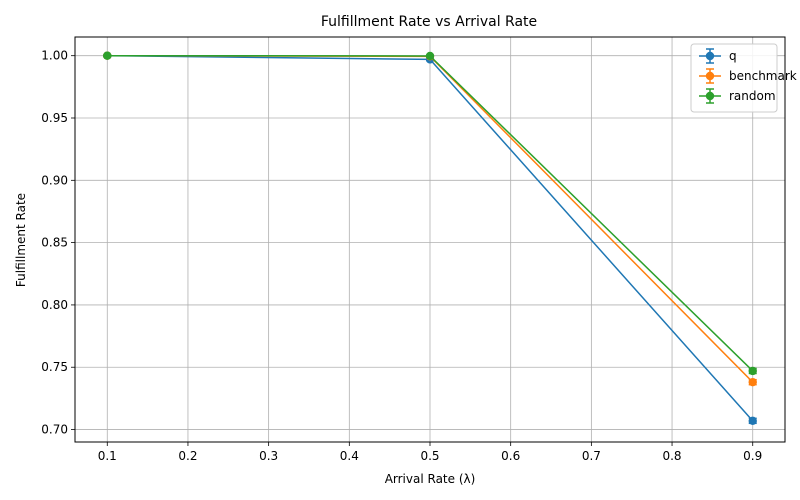 The height and width of the screenshot is (500, 800). What do you see at coordinates (718, 56) in the screenshot?
I see `legend-item-q: q` at bounding box center [718, 56].